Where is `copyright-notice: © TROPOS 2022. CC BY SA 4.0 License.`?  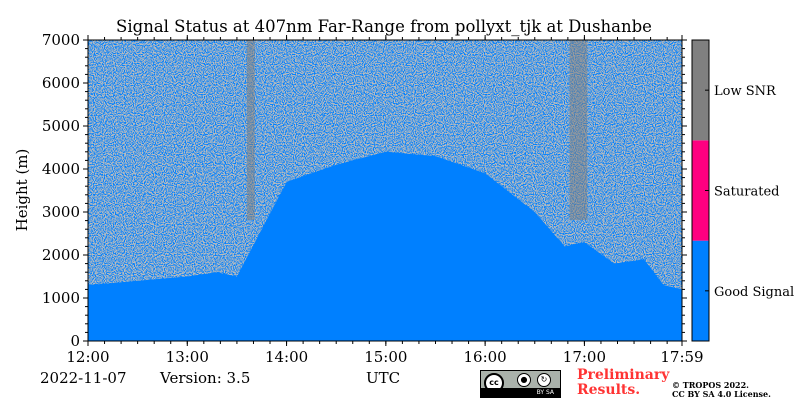
copyright-notice: © TROPOS 2022. CC BY SA 4.0 License. is located at coordinates (721, 390).